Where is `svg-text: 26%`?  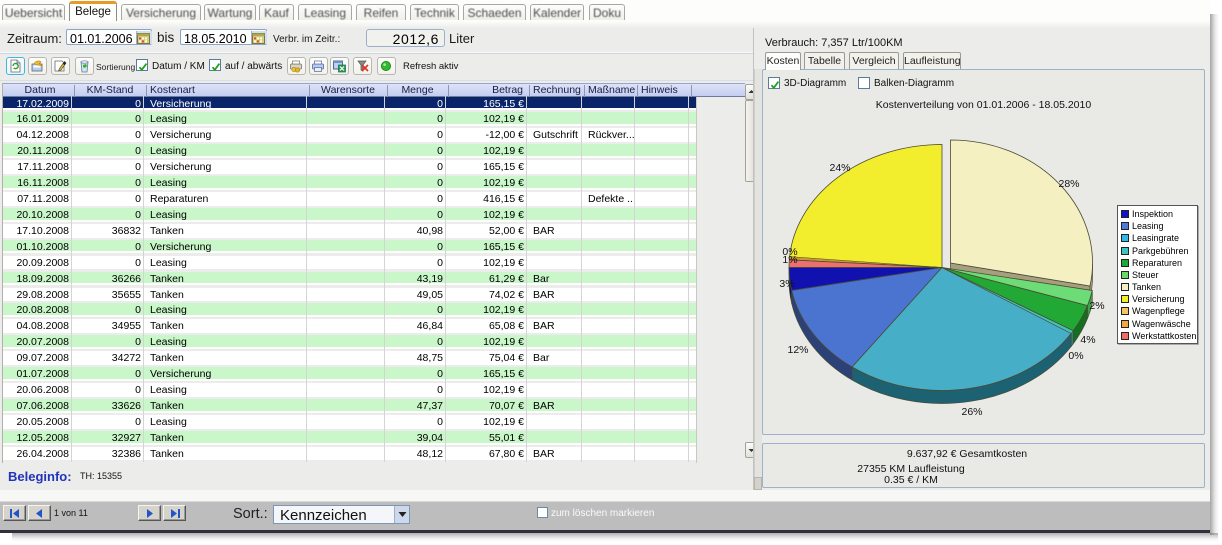
svg-text: 26% is located at coordinates (971, 412).